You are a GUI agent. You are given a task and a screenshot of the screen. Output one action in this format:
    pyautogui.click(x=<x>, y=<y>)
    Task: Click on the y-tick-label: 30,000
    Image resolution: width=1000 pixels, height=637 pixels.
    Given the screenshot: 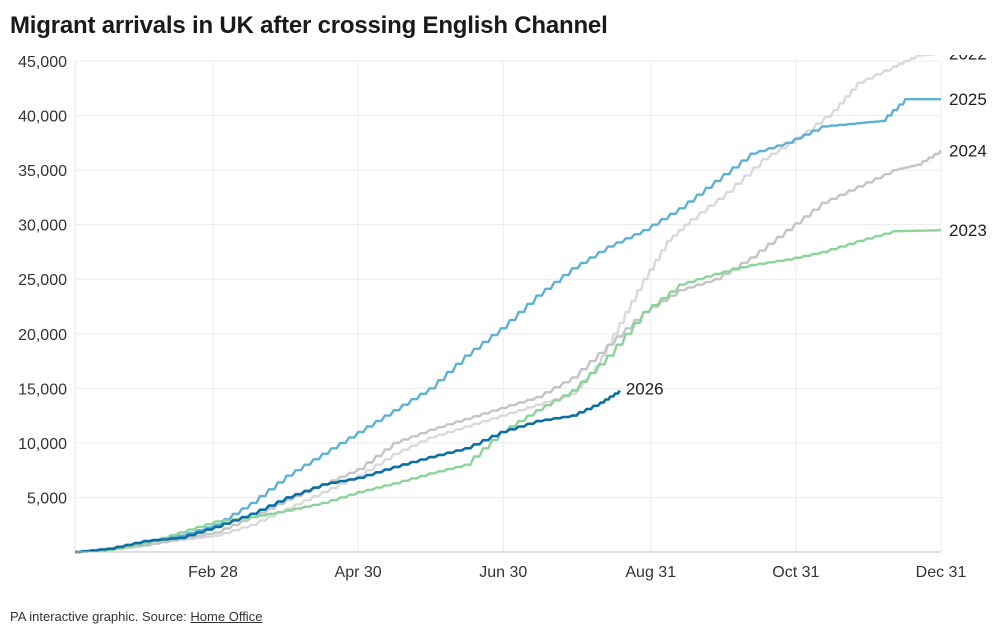 What is the action you would take?
    pyautogui.click(x=42, y=226)
    